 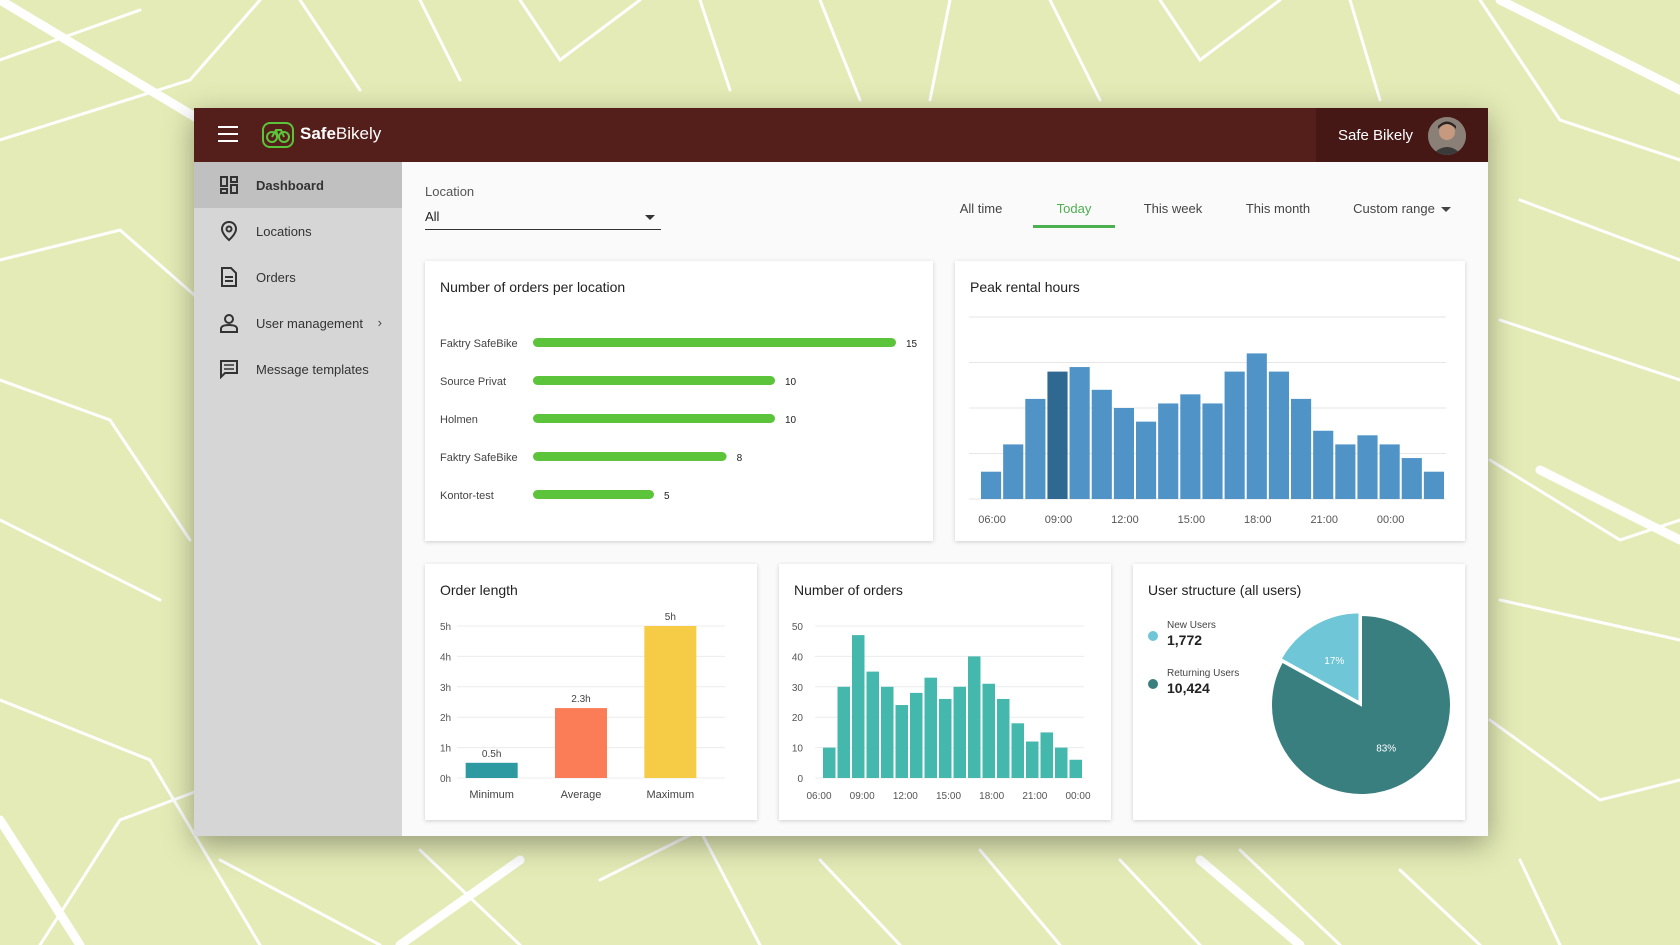 What do you see at coordinates (1034, 796) in the screenshot?
I see `x-tick-label: 21:00` at bounding box center [1034, 796].